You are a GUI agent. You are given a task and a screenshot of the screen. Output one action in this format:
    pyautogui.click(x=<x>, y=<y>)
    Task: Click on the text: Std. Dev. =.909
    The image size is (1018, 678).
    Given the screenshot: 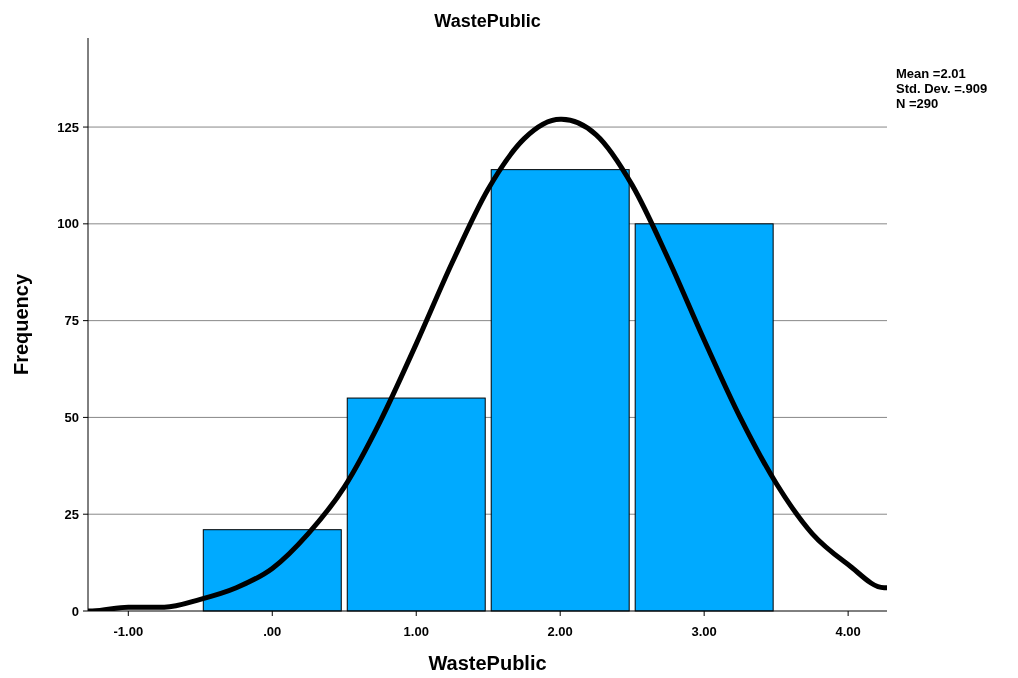 What is the action you would take?
    pyautogui.click(x=942, y=88)
    